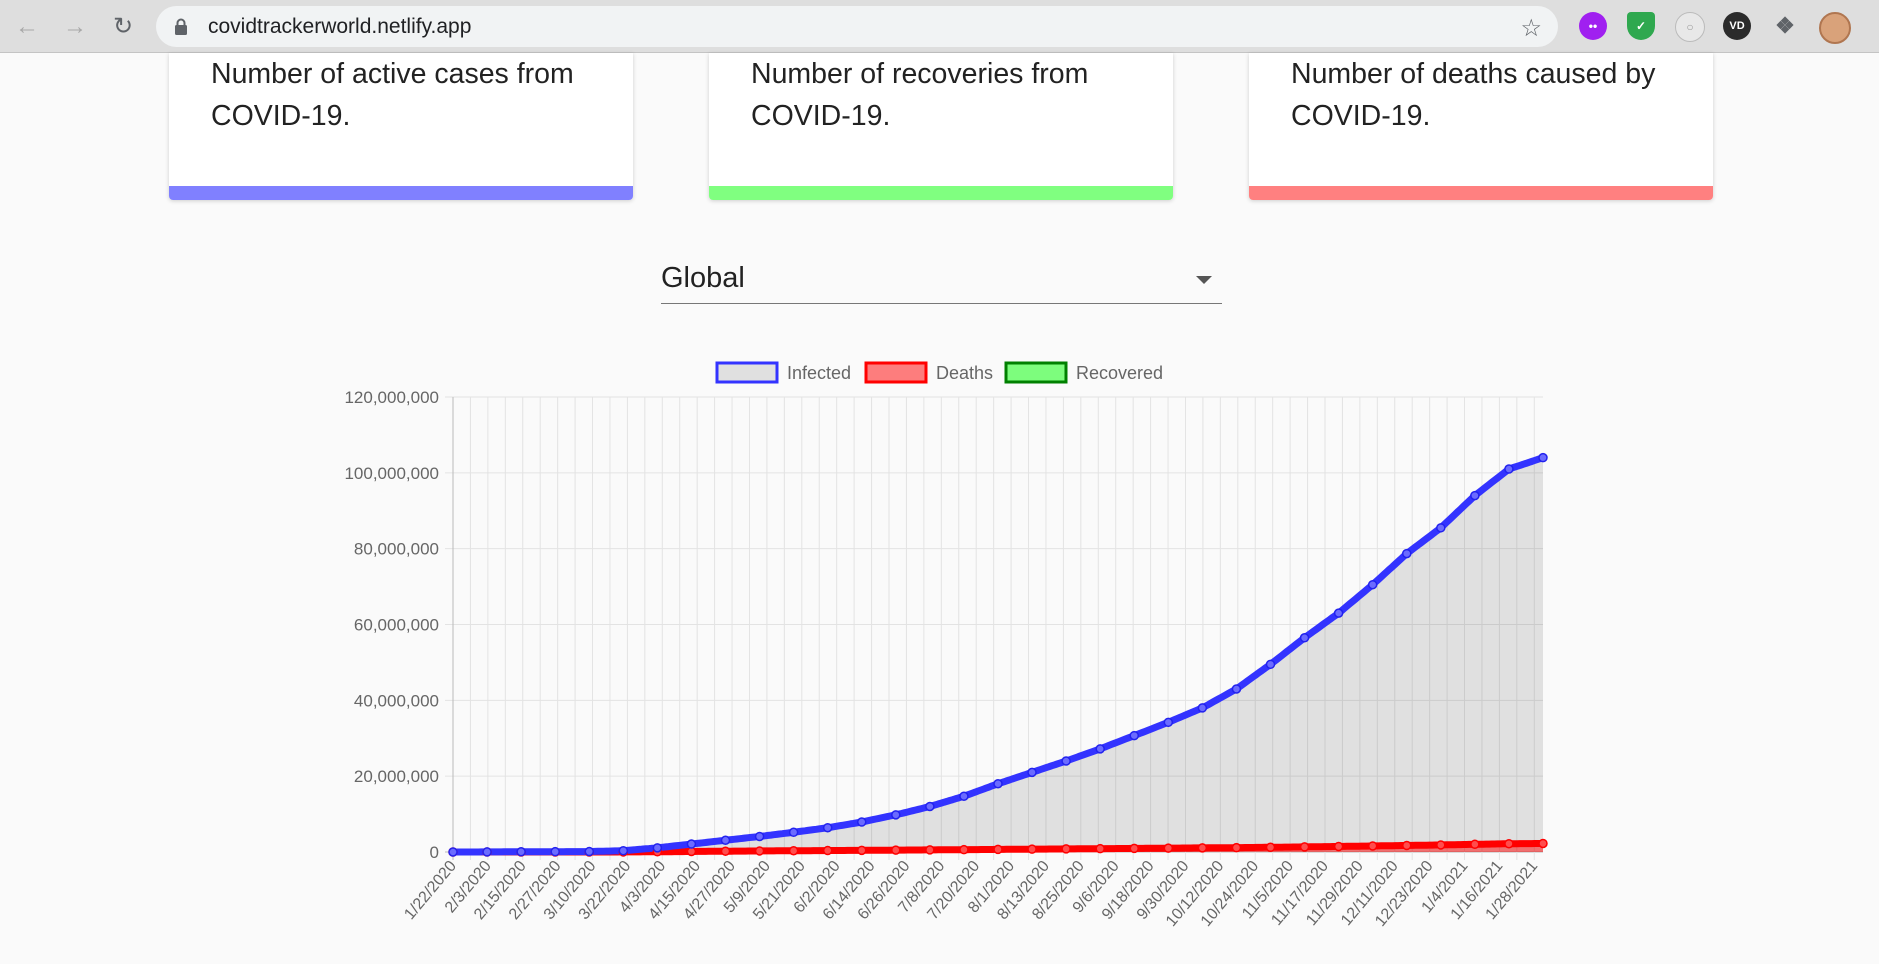 The width and height of the screenshot is (1879, 964). Describe the element at coordinates (1835, 28) in the screenshot. I see `profile-avatar` at that location.